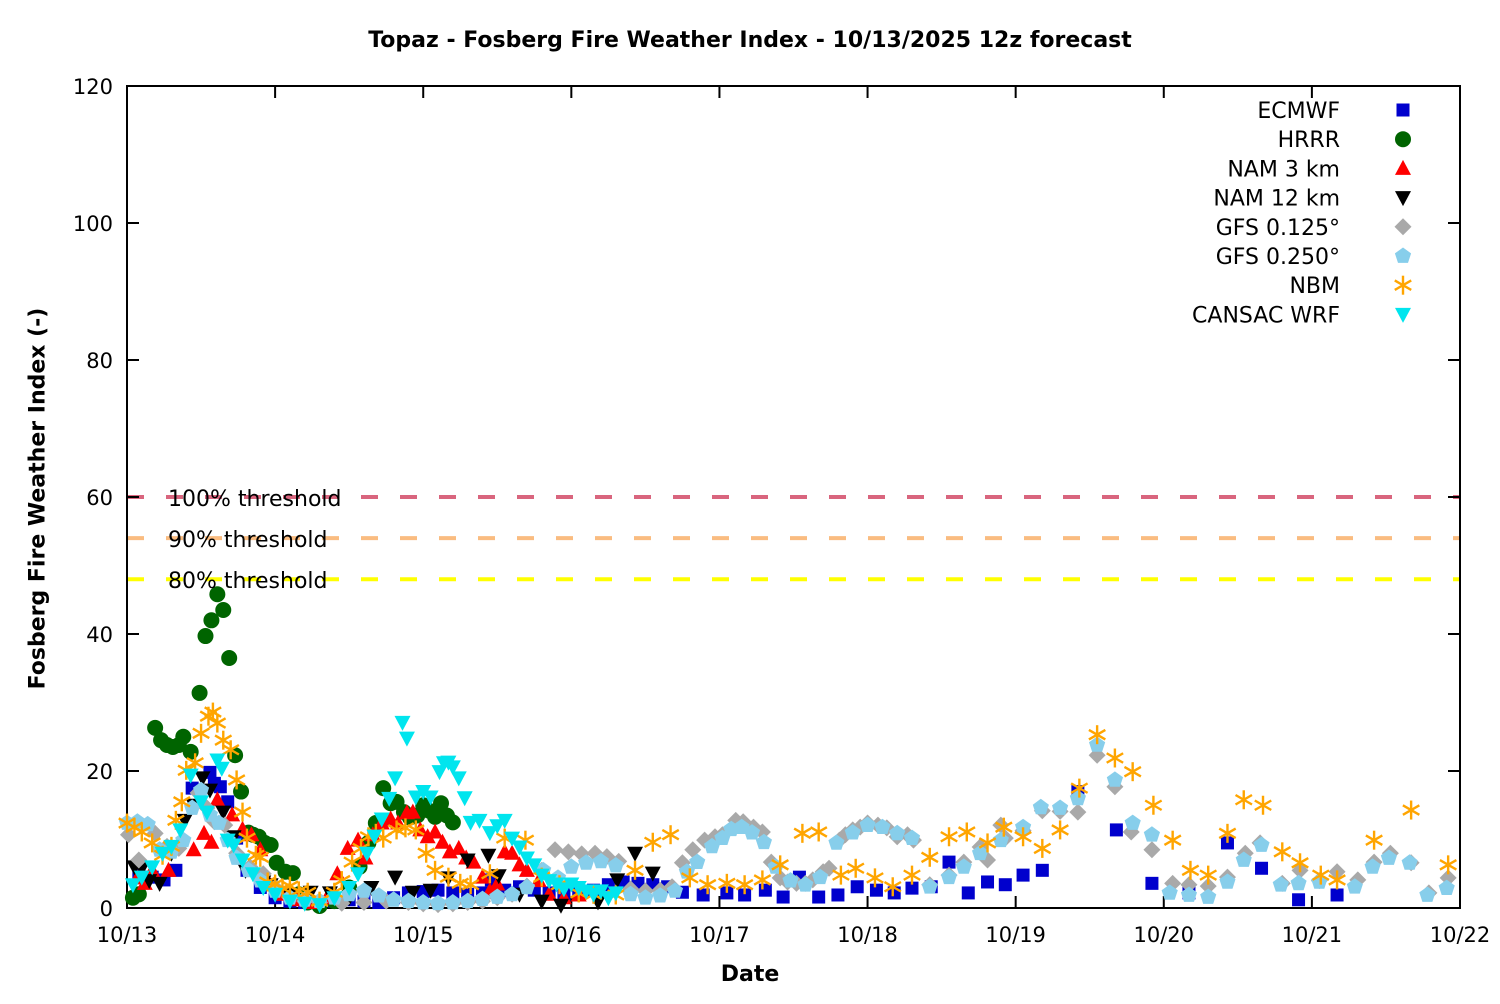 The width and height of the screenshot is (1500, 1004). I want to click on threshold-label-60: 100% threshold, so click(255, 499).